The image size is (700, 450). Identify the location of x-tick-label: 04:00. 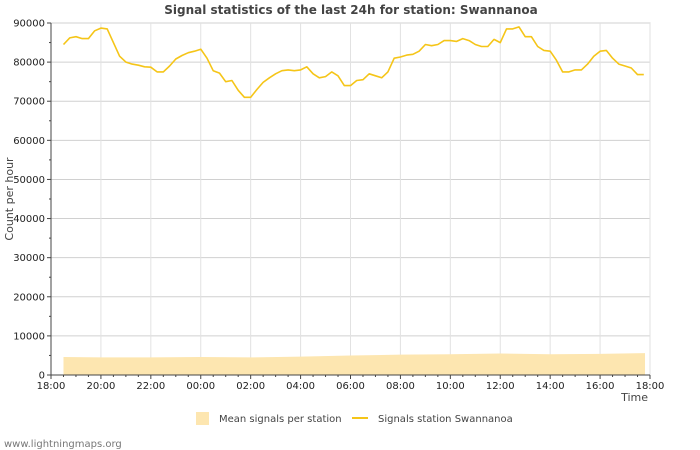
(300, 386).